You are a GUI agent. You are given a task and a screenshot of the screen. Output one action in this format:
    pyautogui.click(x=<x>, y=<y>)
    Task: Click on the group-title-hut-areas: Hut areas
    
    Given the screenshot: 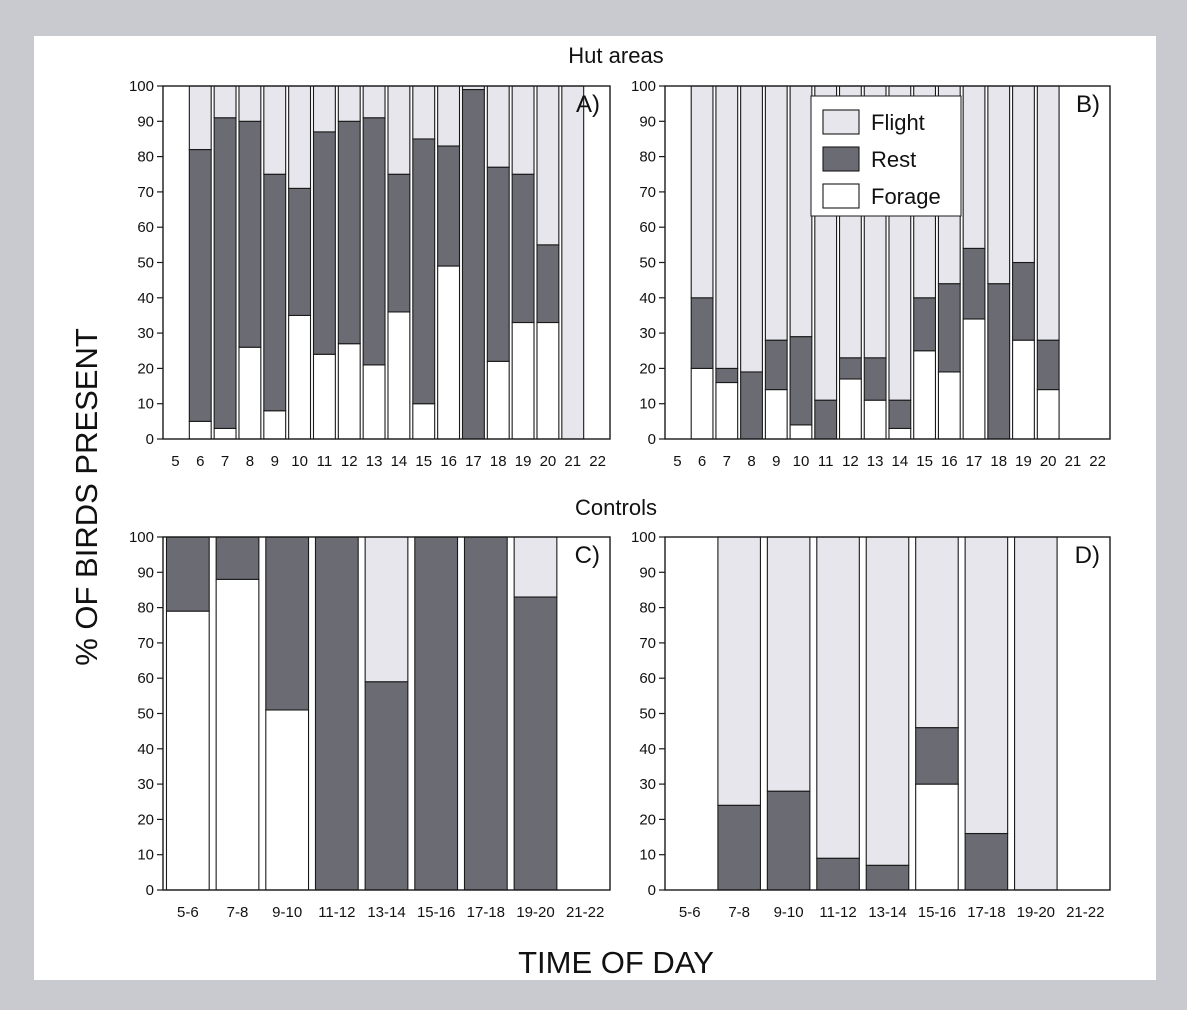 What is the action you would take?
    pyautogui.click(x=615, y=55)
    